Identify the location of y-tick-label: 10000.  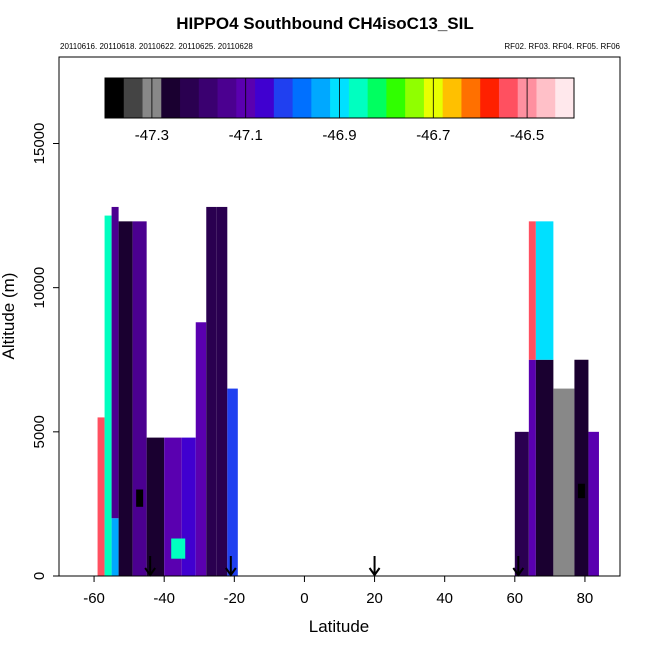
(39, 288).